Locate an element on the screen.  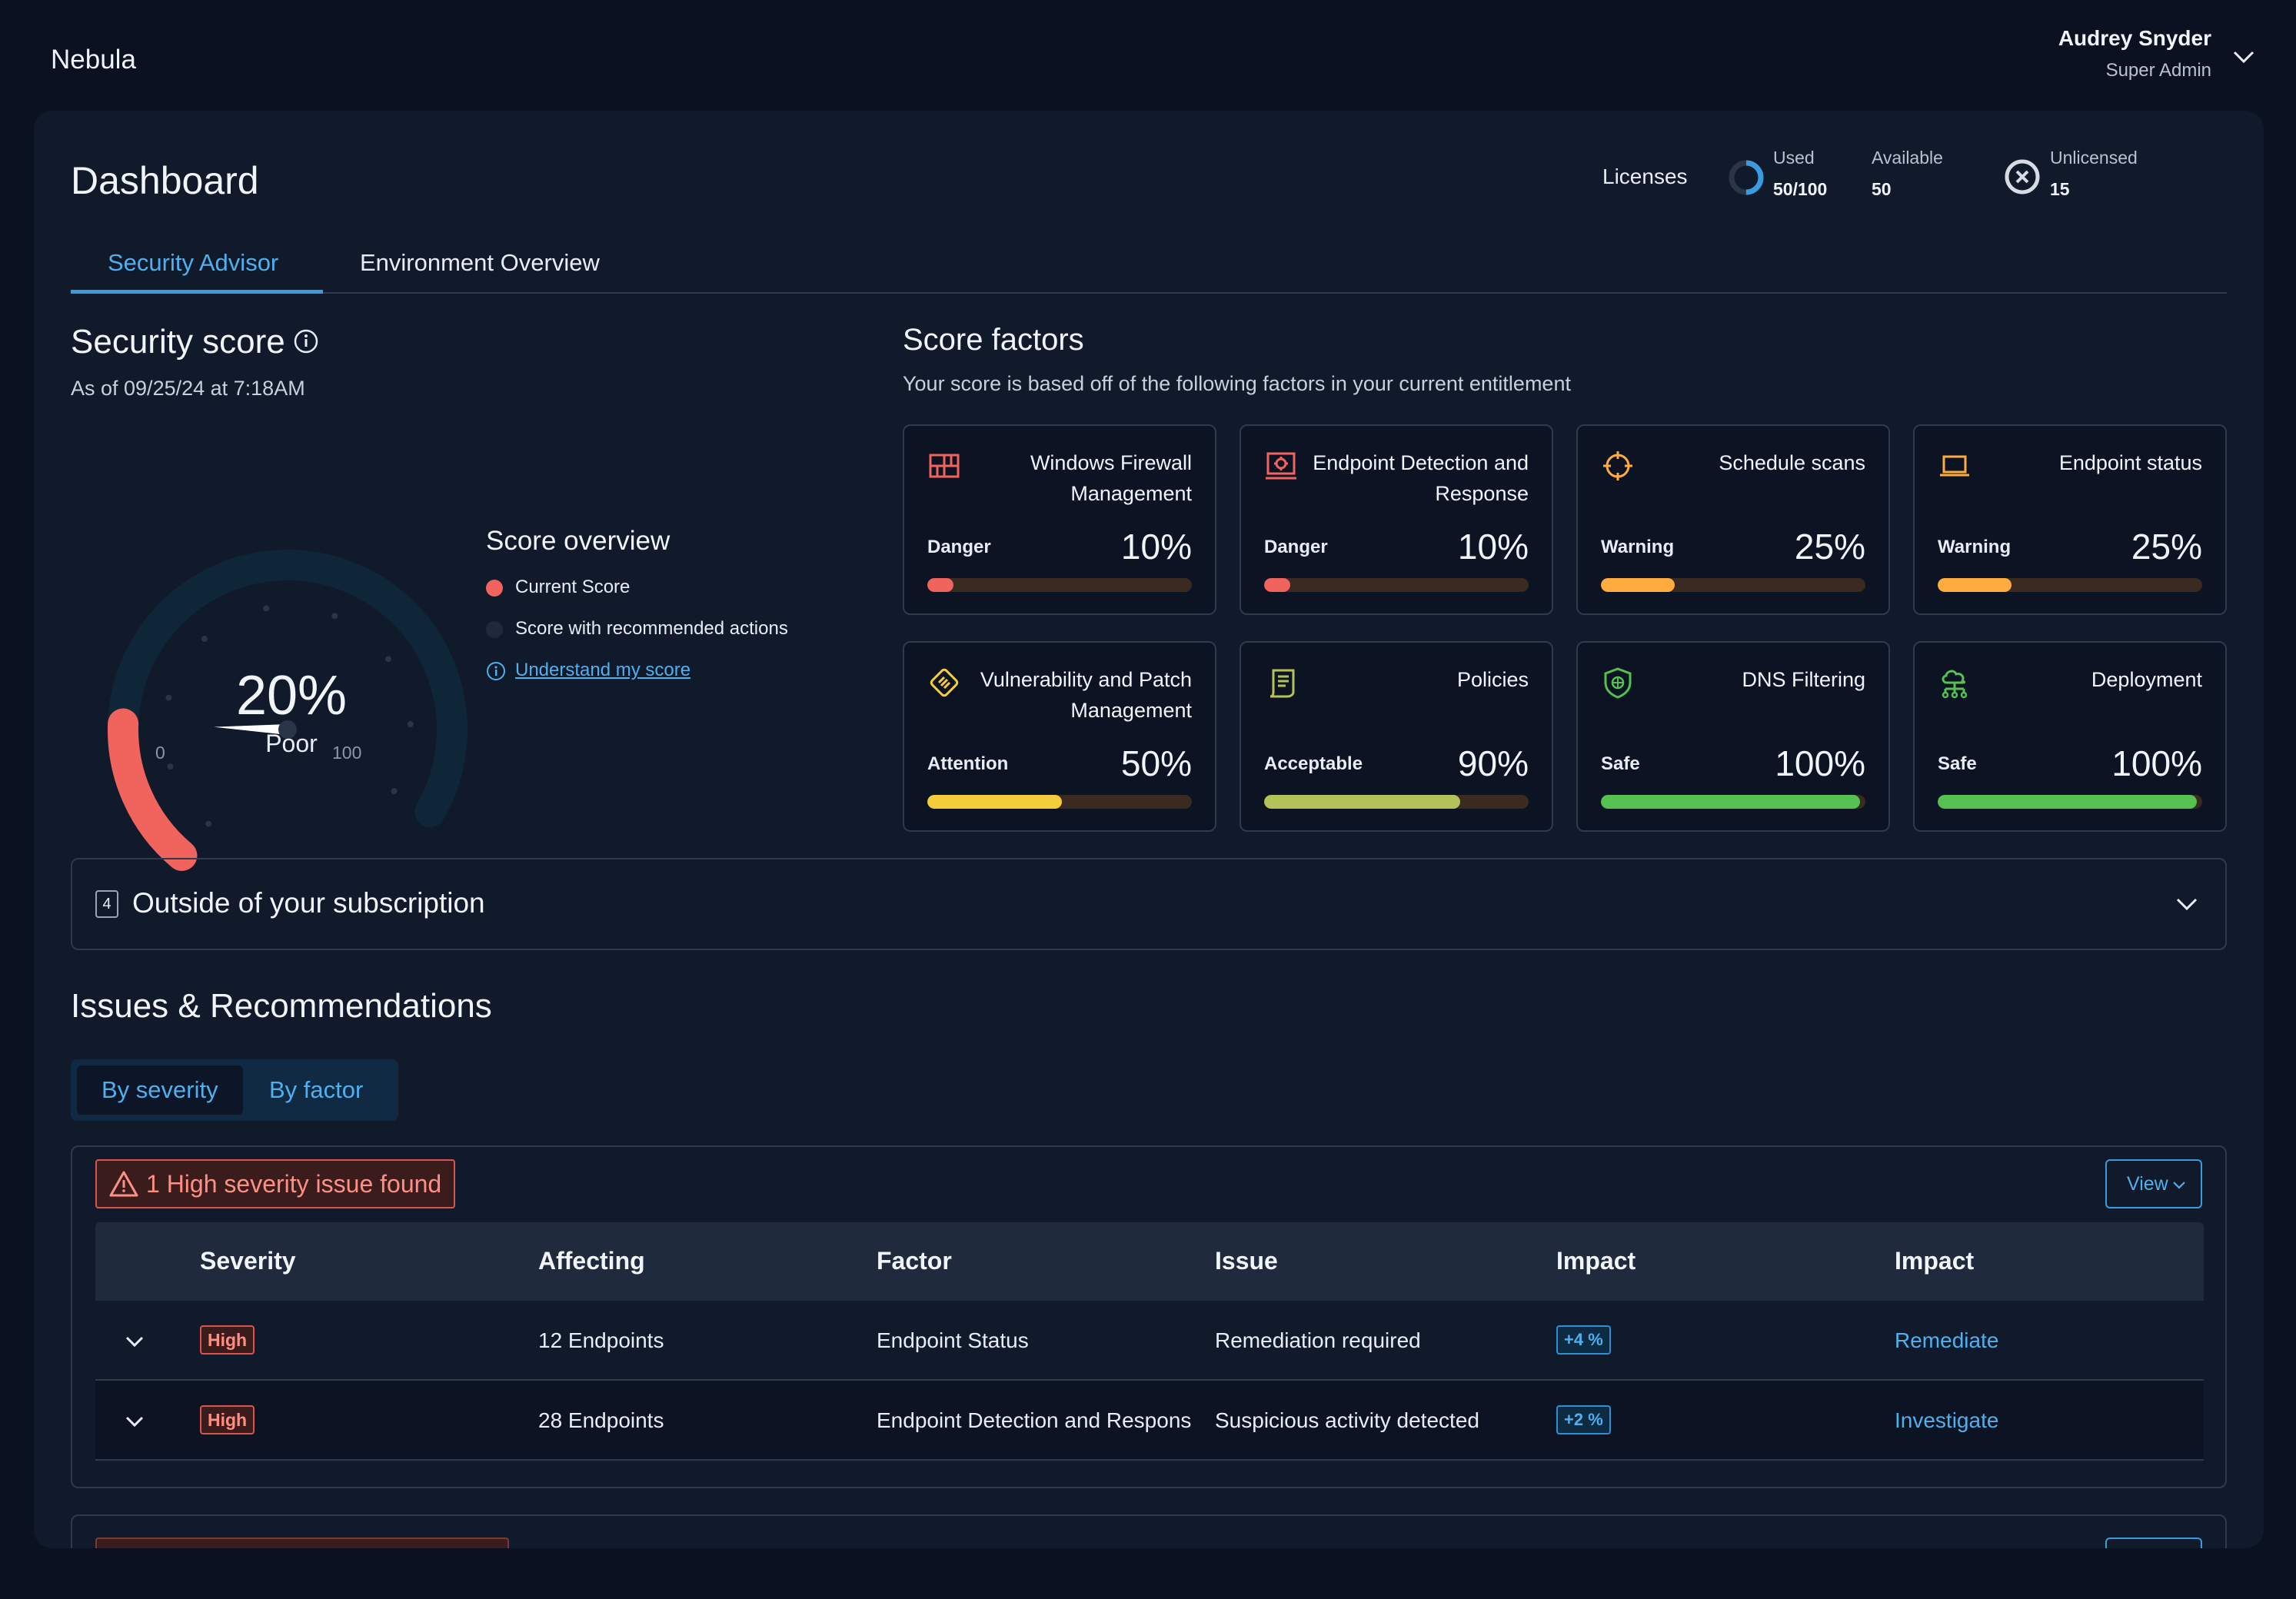
score-value: 20% is located at coordinates (291, 696).